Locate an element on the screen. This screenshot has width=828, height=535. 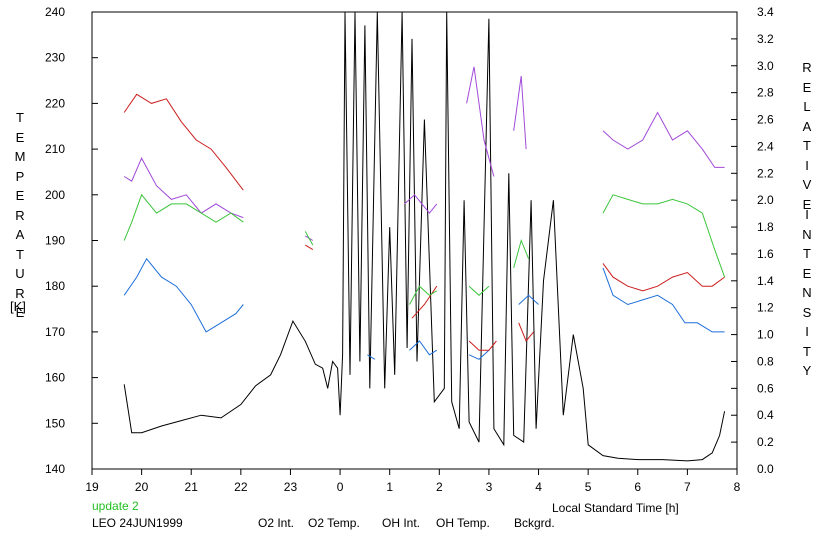
left-tick-label: 190 is located at coordinates (55, 241).